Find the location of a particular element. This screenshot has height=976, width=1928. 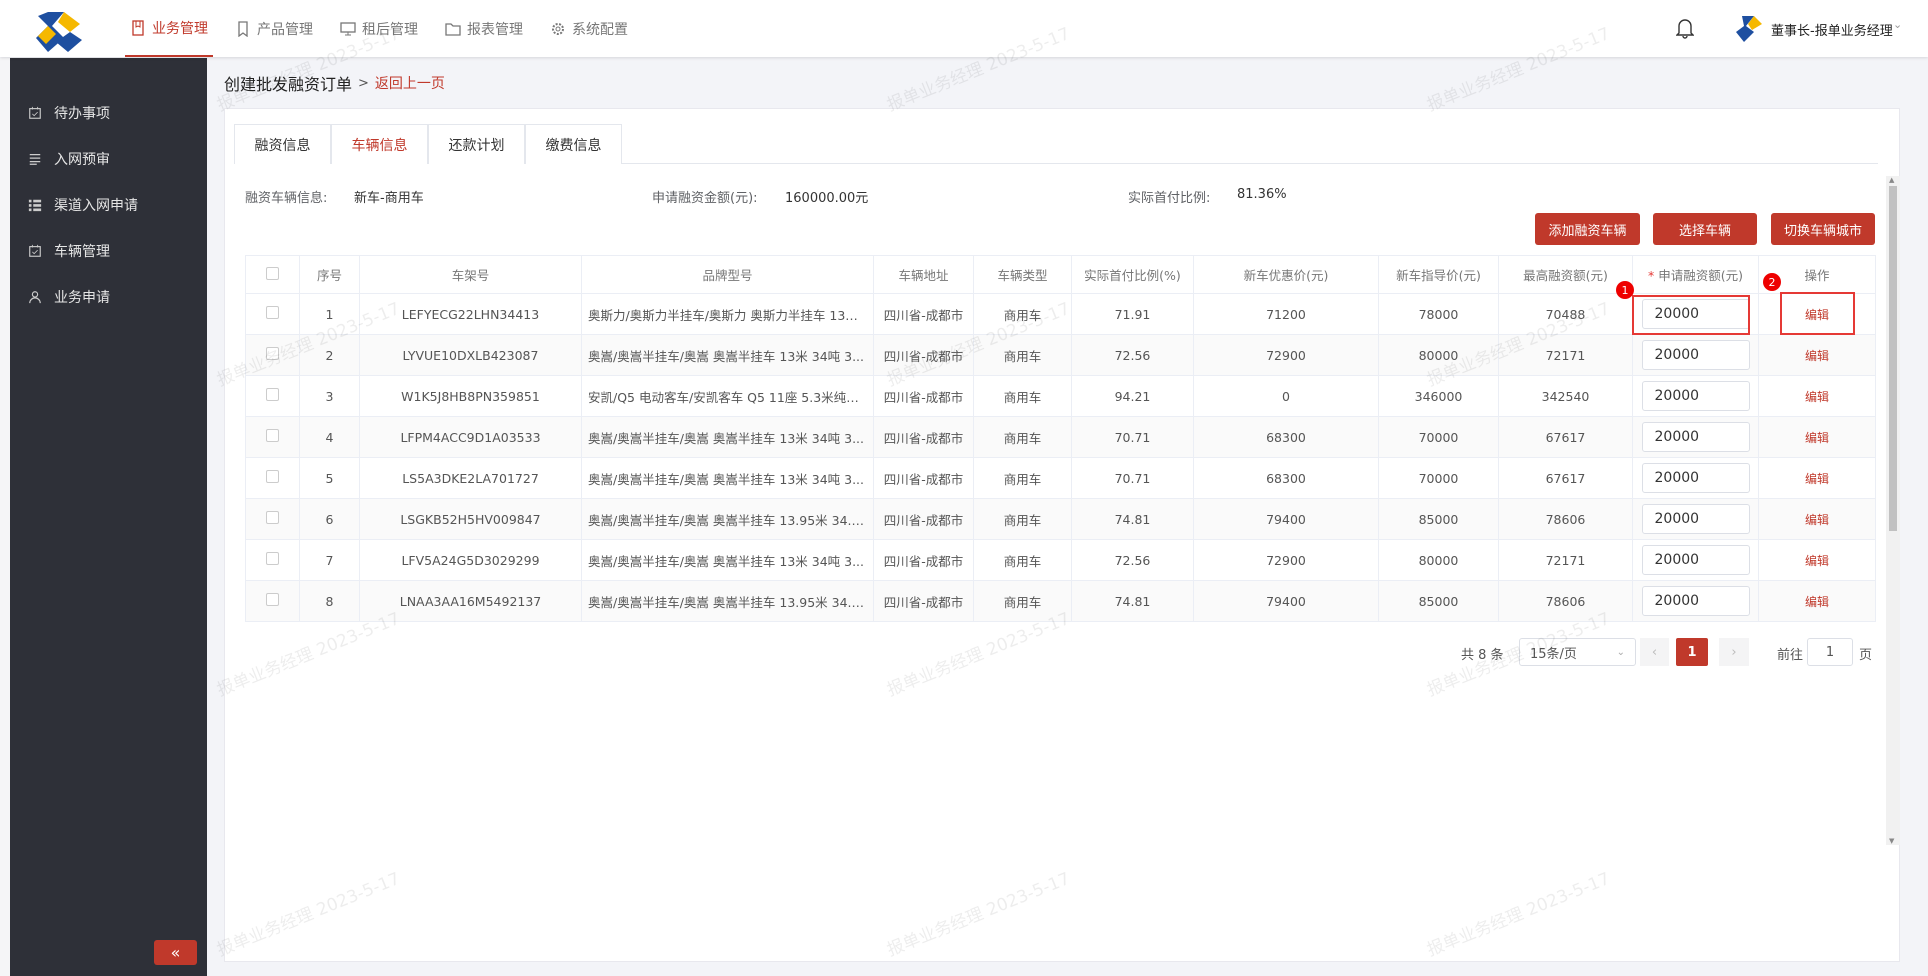

table-cell: LNAA3AA16M5492137 is located at coordinates (470, 601).